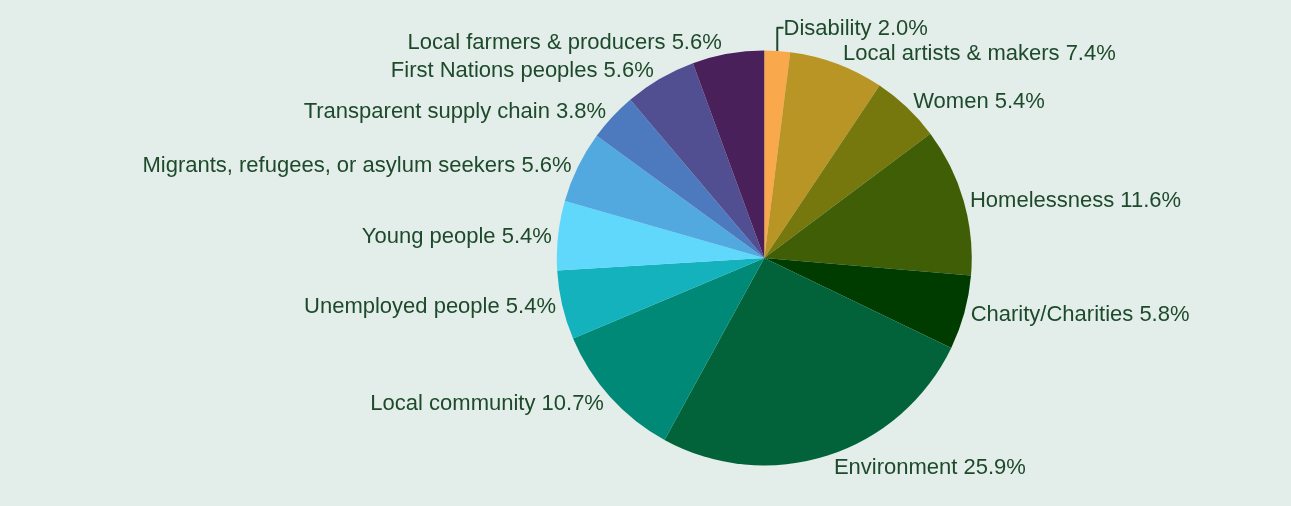 The image size is (1291, 506). What do you see at coordinates (979, 53) in the screenshot?
I see `slice-label: Local artists & makers 7.4%` at bounding box center [979, 53].